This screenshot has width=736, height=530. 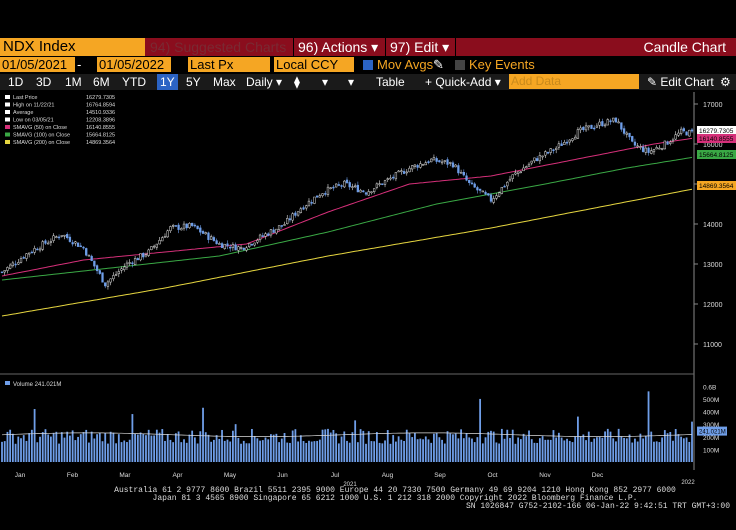 I want to click on legend-value: 15664.8125, so click(x=100, y=136).